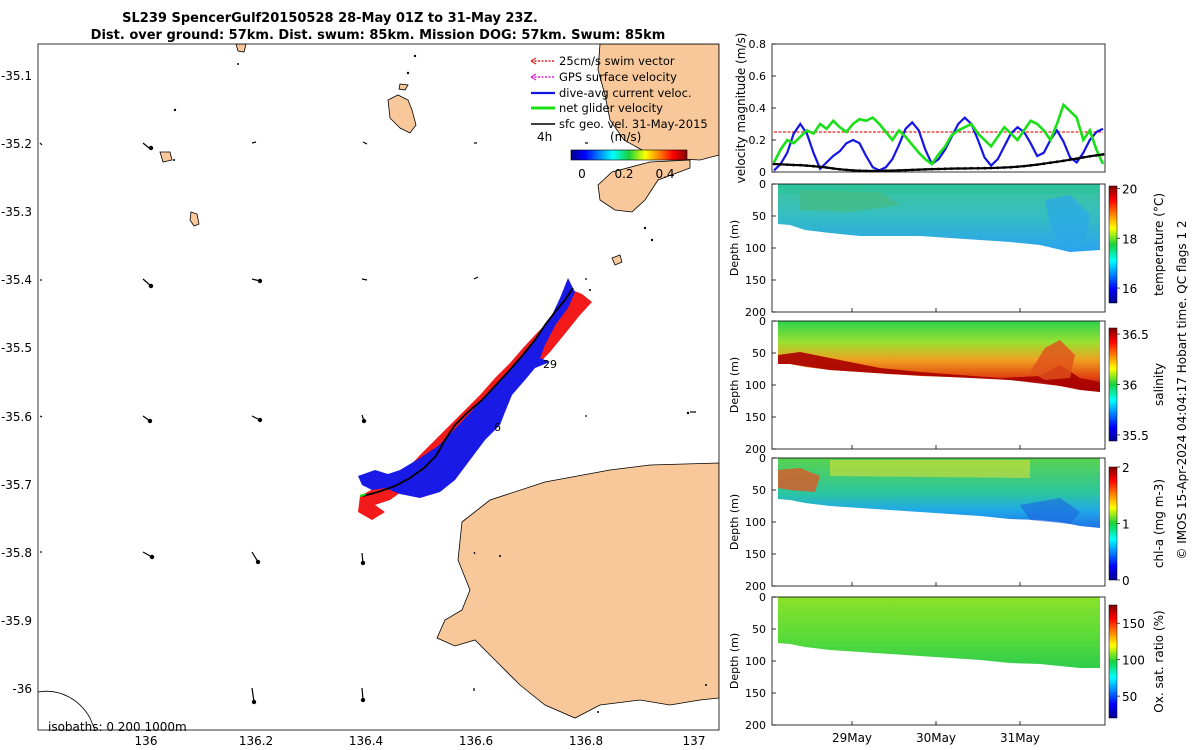 The width and height of the screenshot is (1200, 750). What do you see at coordinates (1113, 244) in the screenshot?
I see `temperature-colorbar` at bounding box center [1113, 244].